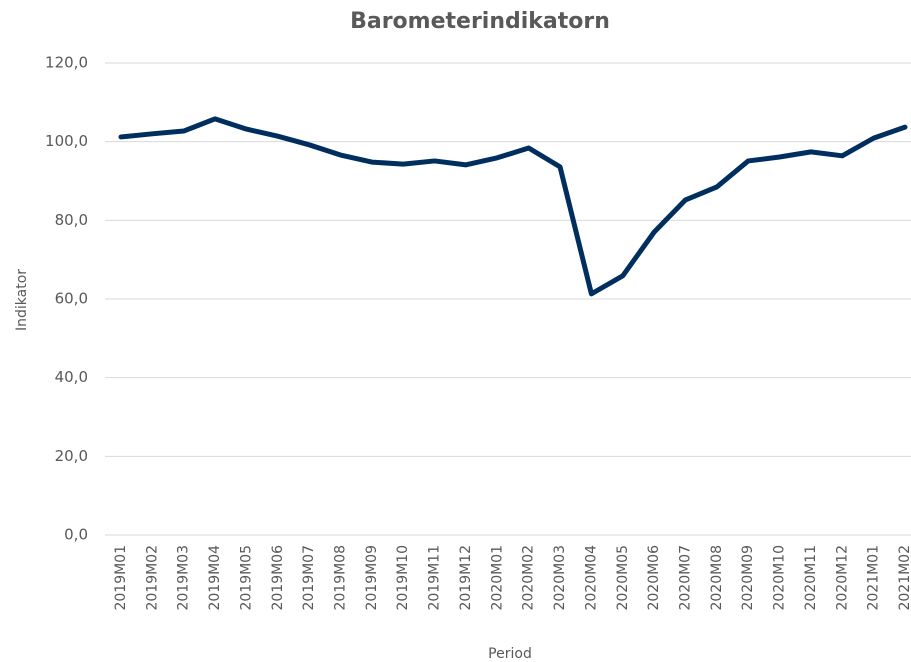 Image resolution: width=911 pixels, height=662 pixels. What do you see at coordinates (76, 535) in the screenshot?
I see `y-tick-label: 0,0` at bounding box center [76, 535].